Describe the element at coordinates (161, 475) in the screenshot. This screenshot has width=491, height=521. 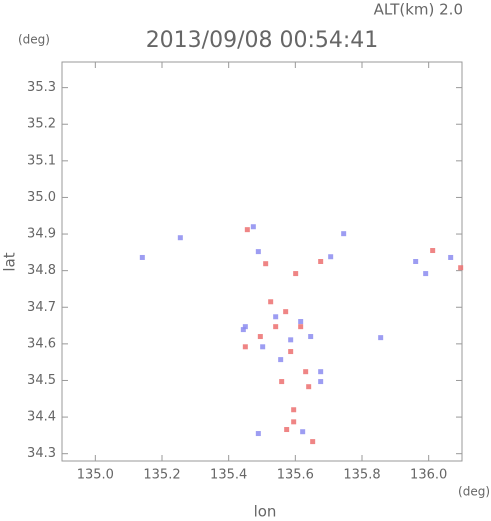
I see `x-tick-label: 135.2` at that location.